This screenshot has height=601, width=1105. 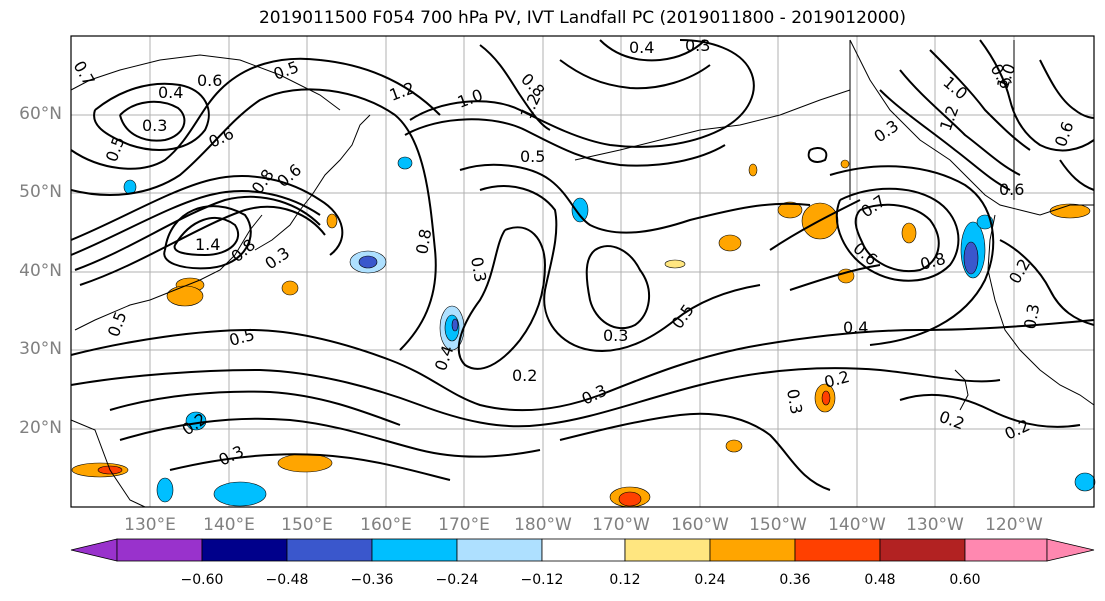 What do you see at coordinates (1014, 525) in the screenshot?
I see `lon-label-120w: 120°W` at bounding box center [1014, 525].